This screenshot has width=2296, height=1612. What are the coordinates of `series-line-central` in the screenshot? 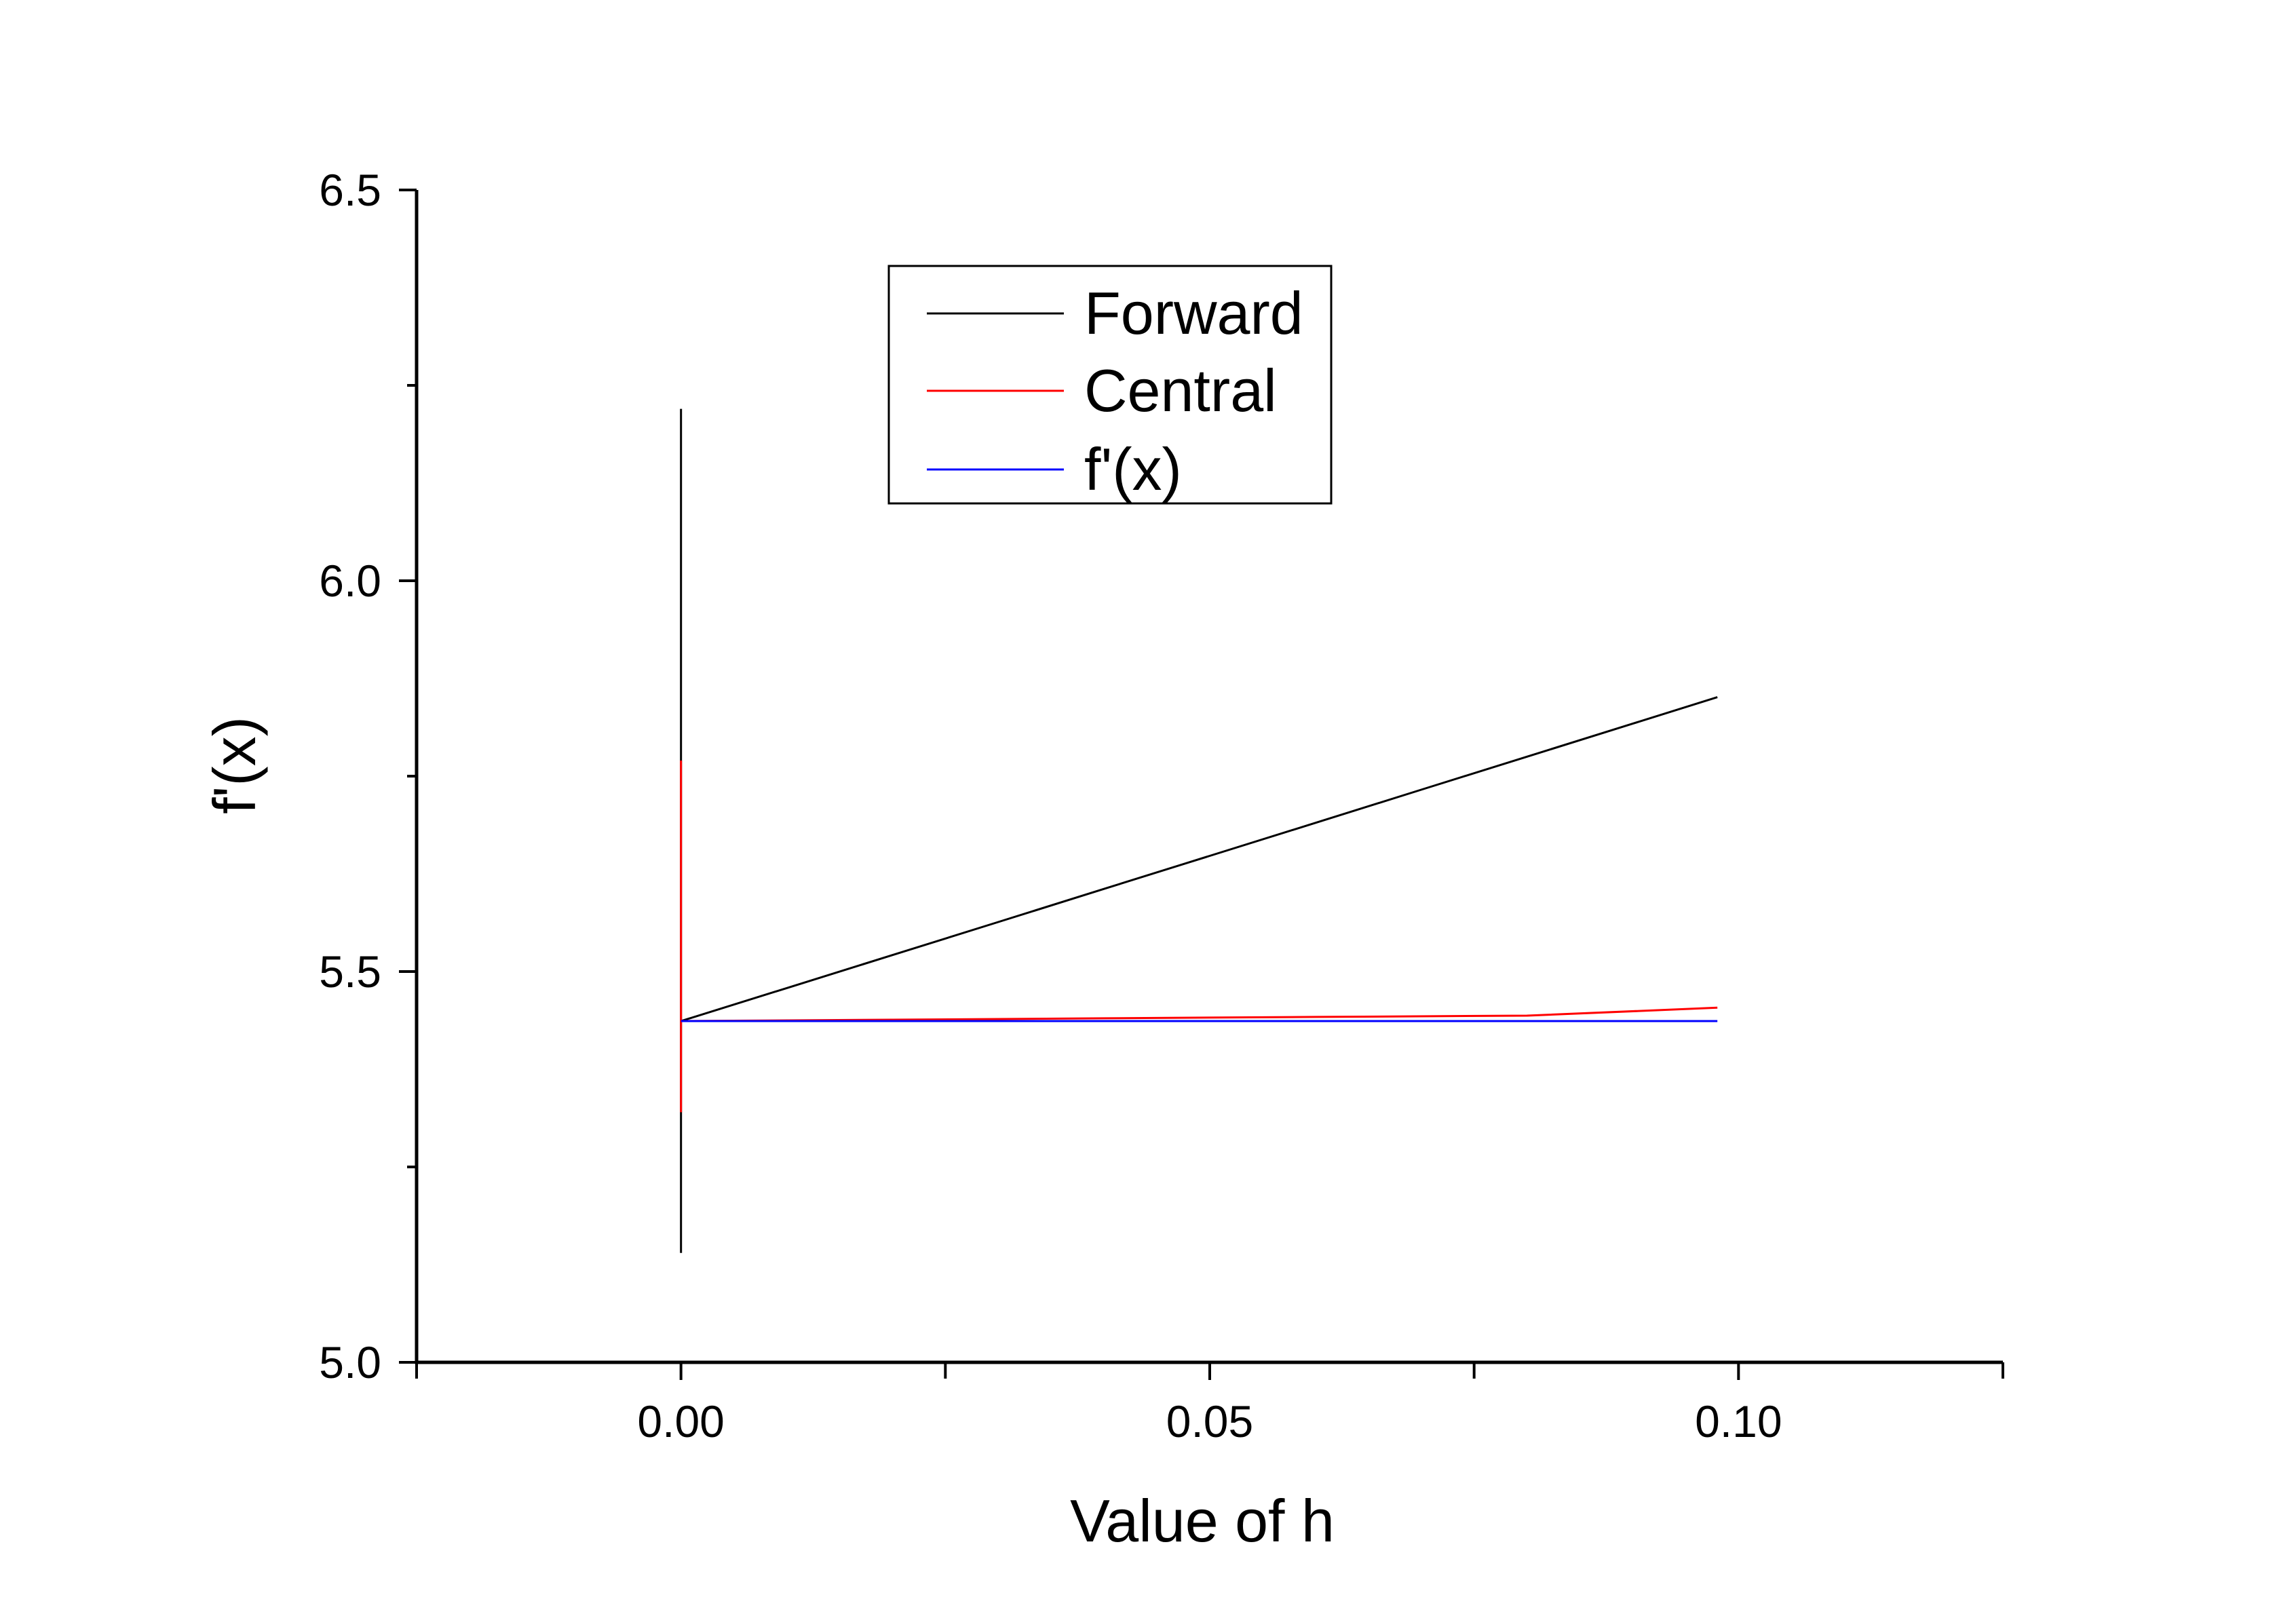 It's located at (1199, 937).